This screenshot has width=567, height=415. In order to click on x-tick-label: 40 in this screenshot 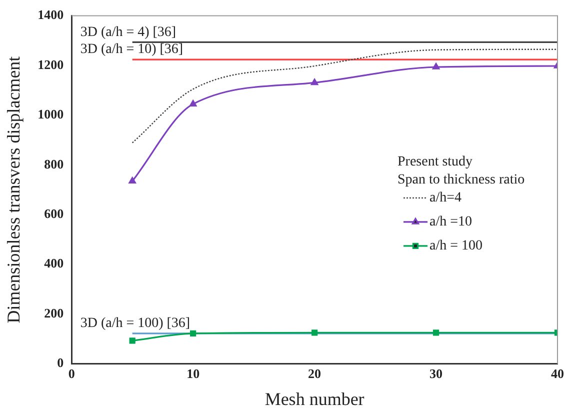, I will do `click(557, 373)`.